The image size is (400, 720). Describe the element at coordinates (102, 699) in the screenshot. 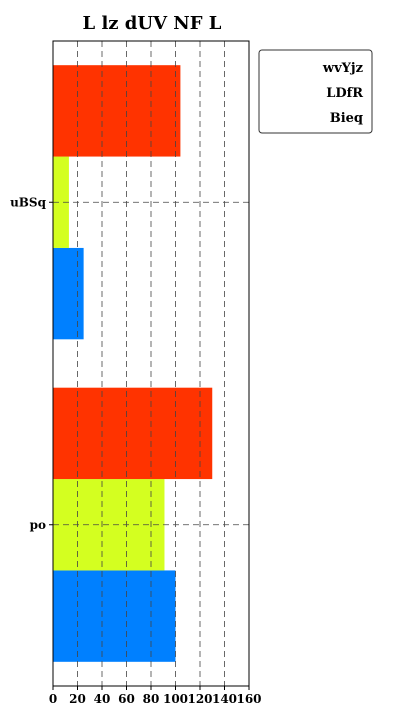

I see `x-tick-label: 40` at that location.